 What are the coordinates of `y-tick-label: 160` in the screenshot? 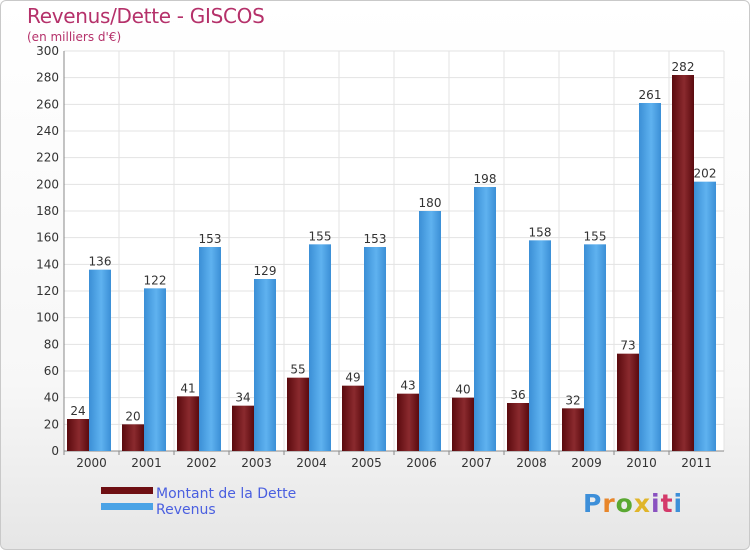 It's located at (47, 238).